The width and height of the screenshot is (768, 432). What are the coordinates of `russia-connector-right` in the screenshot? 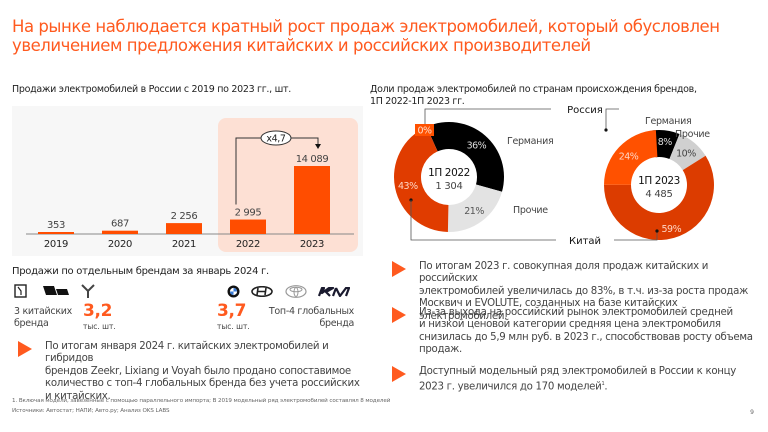 It's located at (612, 118).